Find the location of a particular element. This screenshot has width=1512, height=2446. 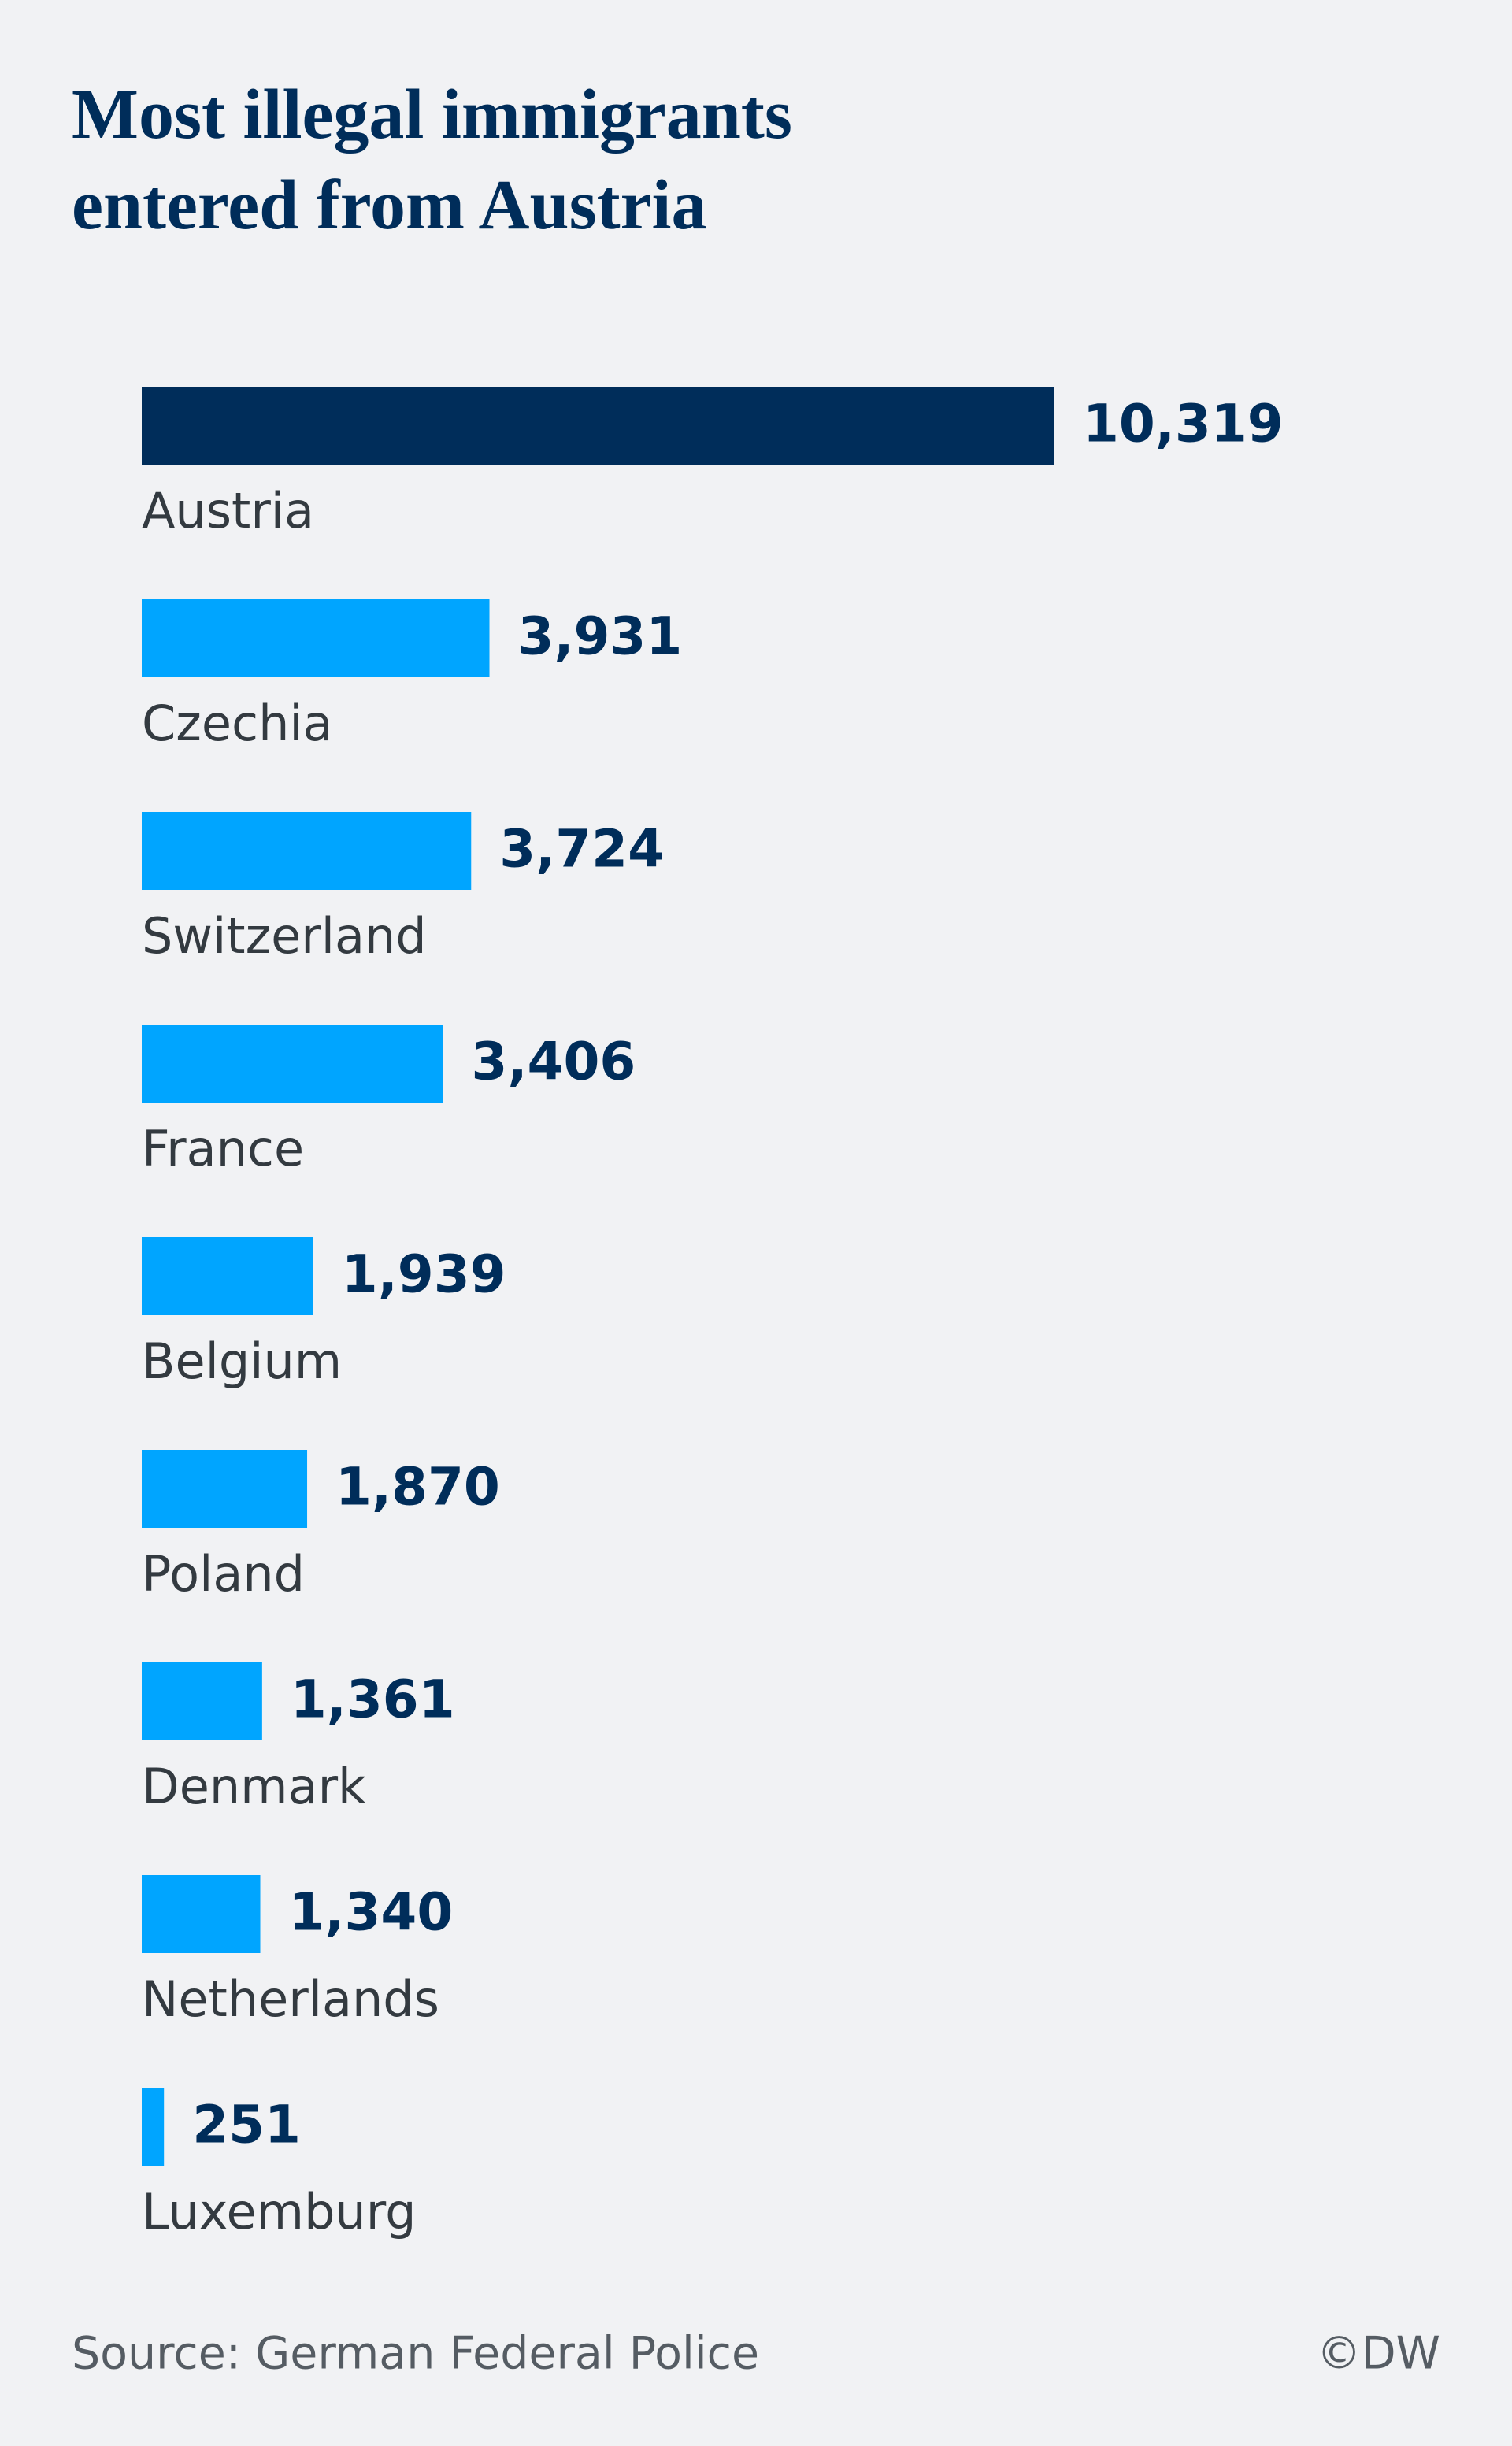

value-label: 1,361 is located at coordinates (373, 1700).